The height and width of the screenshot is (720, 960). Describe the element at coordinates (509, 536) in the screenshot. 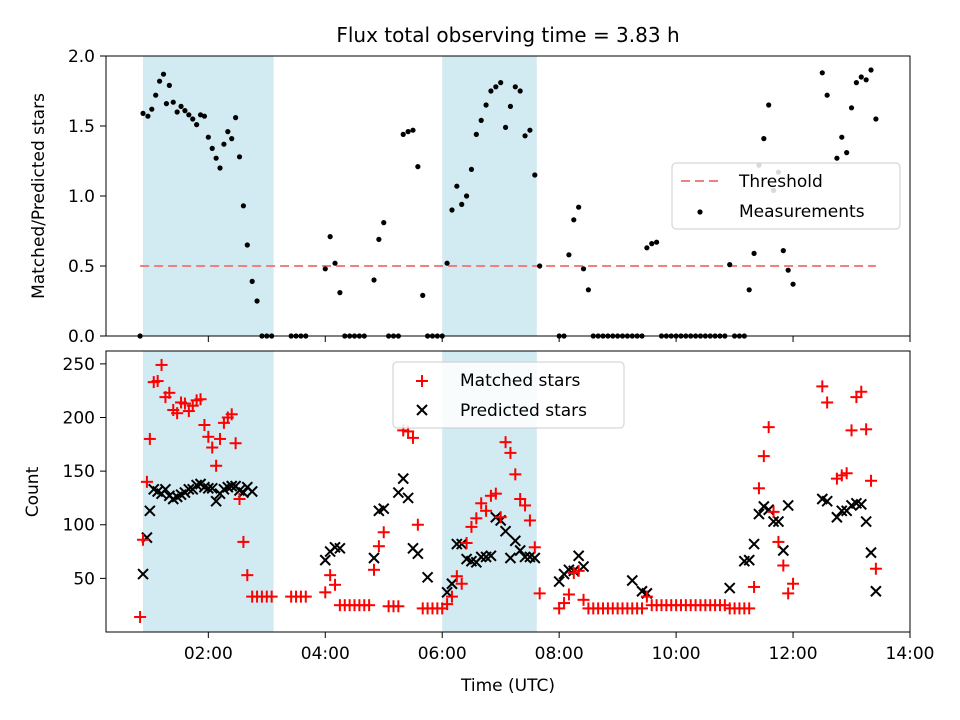

I see `predicted-stars-points` at that location.